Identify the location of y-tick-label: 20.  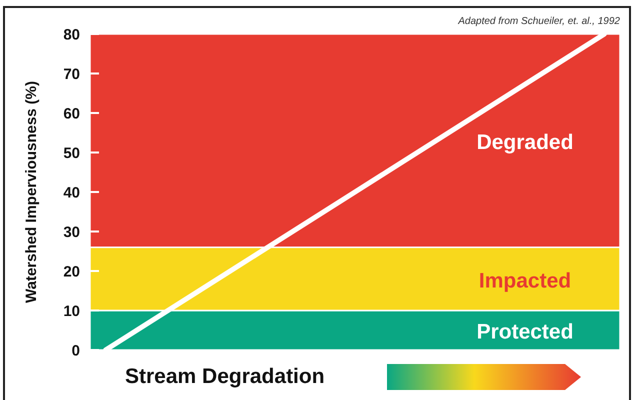
(71, 271).